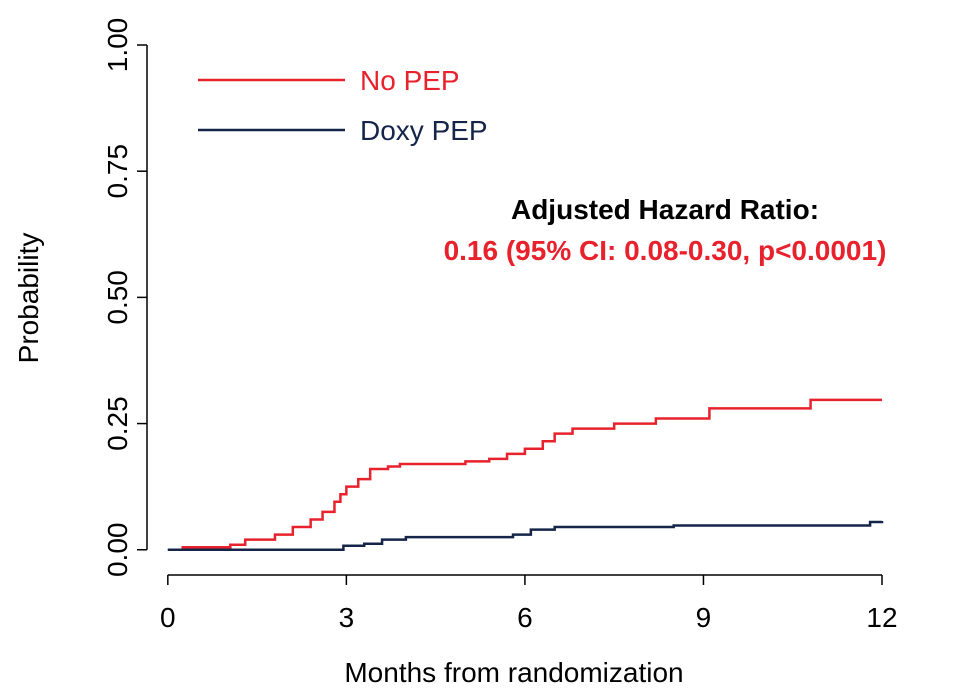 This screenshot has width=953, height=697. Describe the element at coordinates (665, 209) in the screenshot. I see `annotation: Adjusted Hazard Ratio:` at that location.